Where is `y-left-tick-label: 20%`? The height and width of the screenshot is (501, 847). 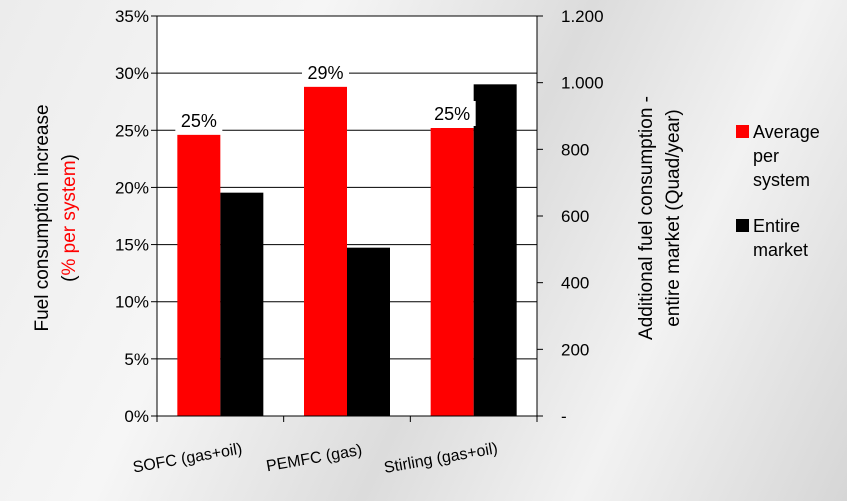
y-left-tick-label: 20% is located at coordinates (132, 187).